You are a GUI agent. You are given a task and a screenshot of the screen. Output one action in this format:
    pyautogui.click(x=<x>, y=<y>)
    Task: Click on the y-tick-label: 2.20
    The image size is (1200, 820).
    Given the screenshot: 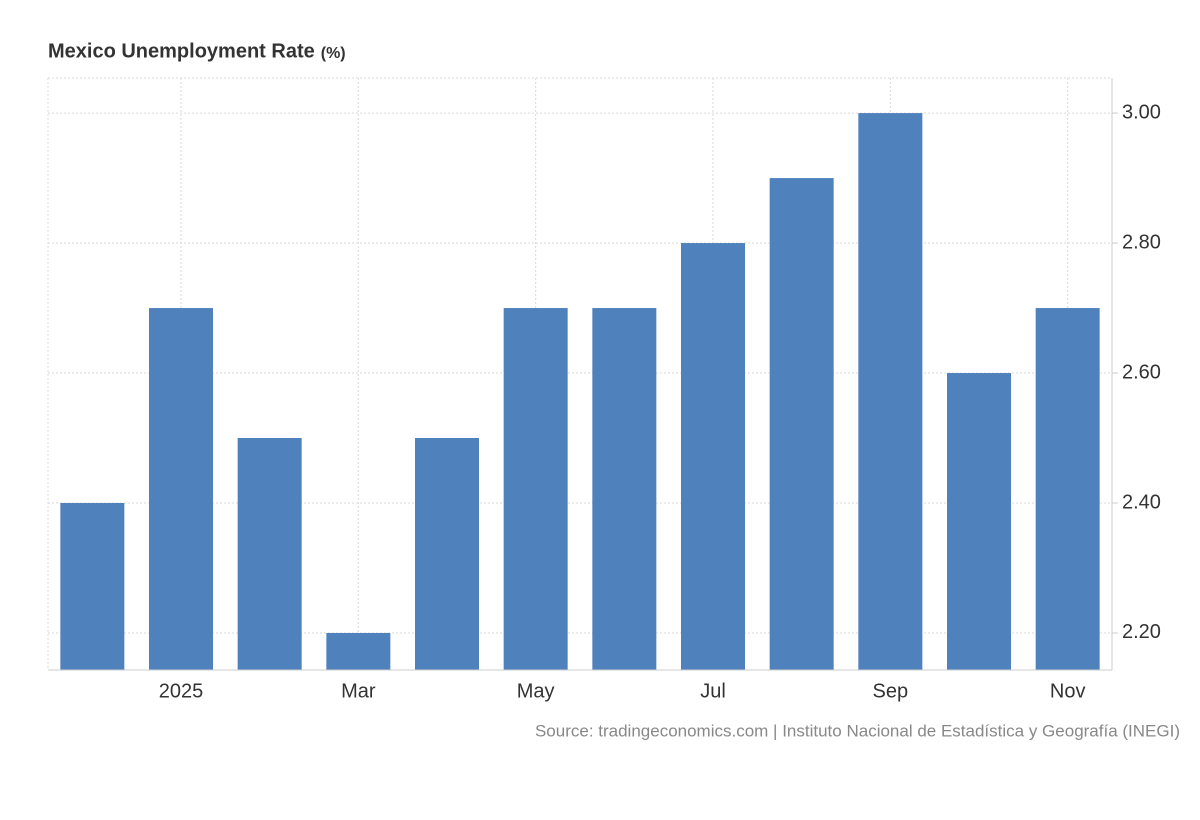 What is the action you would take?
    pyautogui.click(x=1141, y=632)
    